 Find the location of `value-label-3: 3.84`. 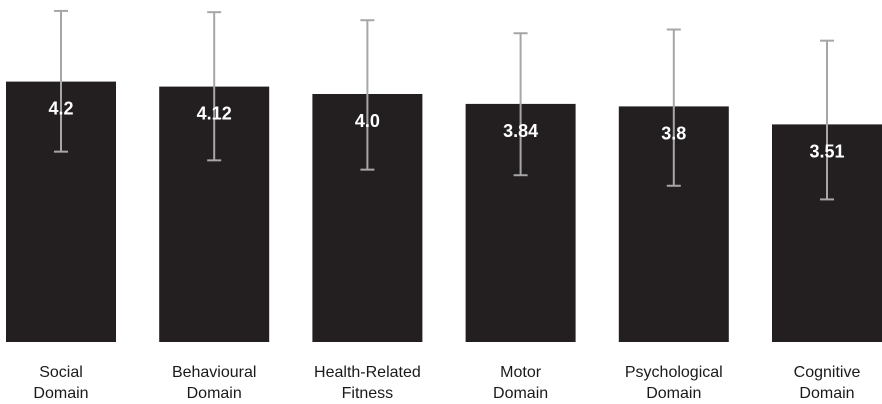

value-label-3: 3.84 is located at coordinates (520, 131).